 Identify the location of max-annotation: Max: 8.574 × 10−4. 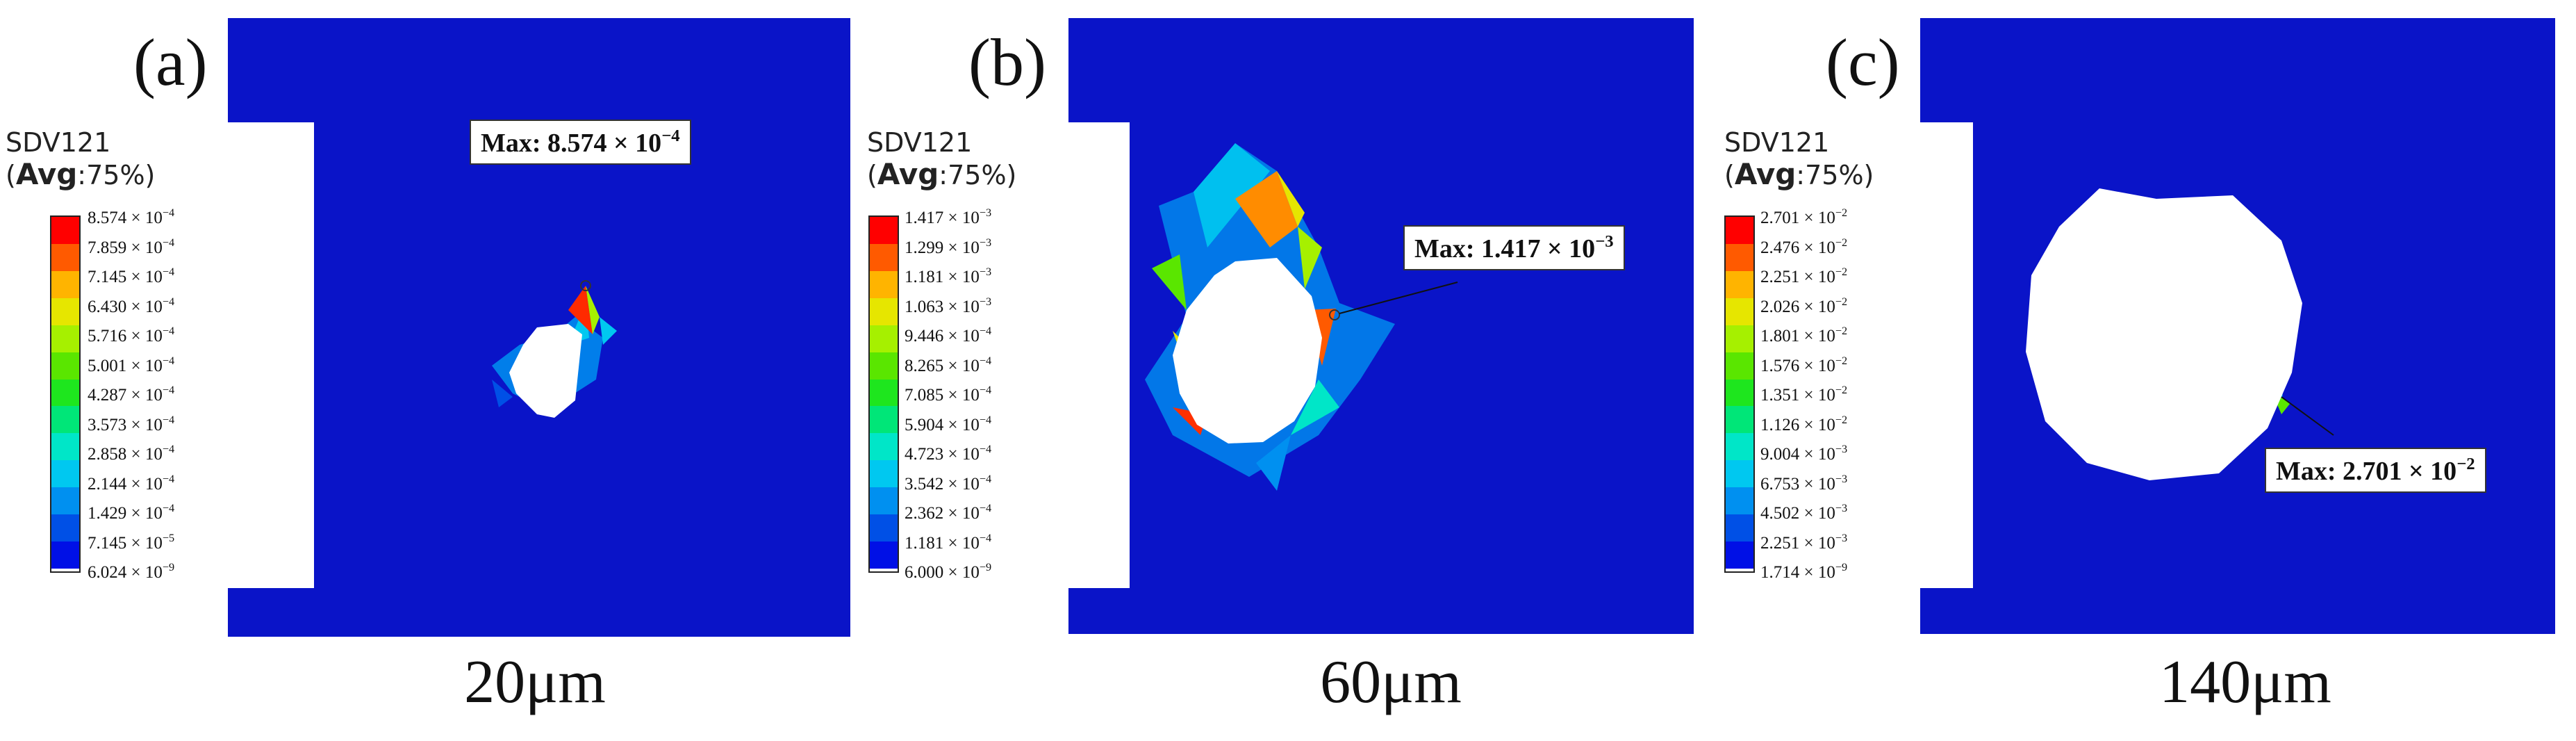
(580, 142).